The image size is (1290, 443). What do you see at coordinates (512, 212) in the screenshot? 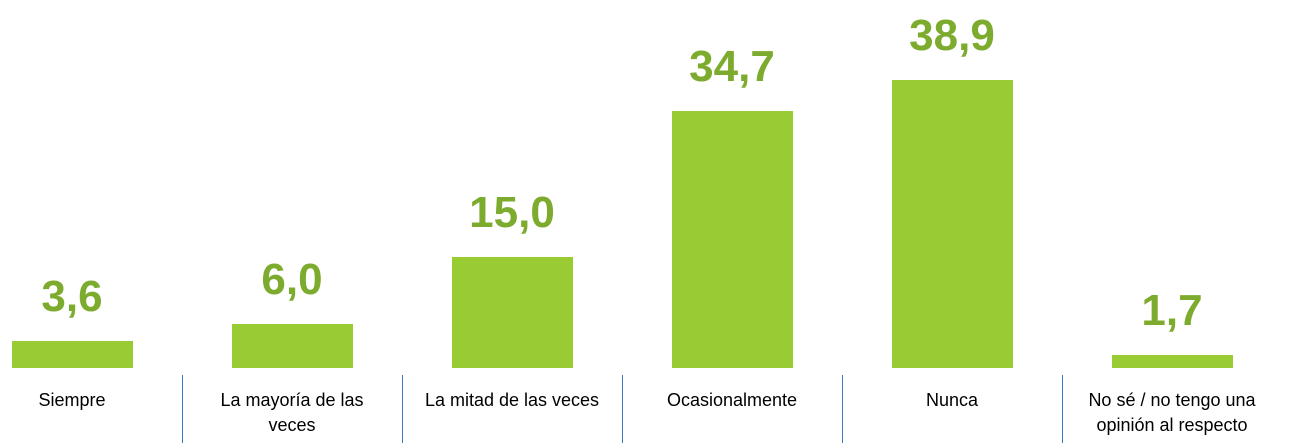
I see `value-label: 15,0` at bounding box center [512, 212].